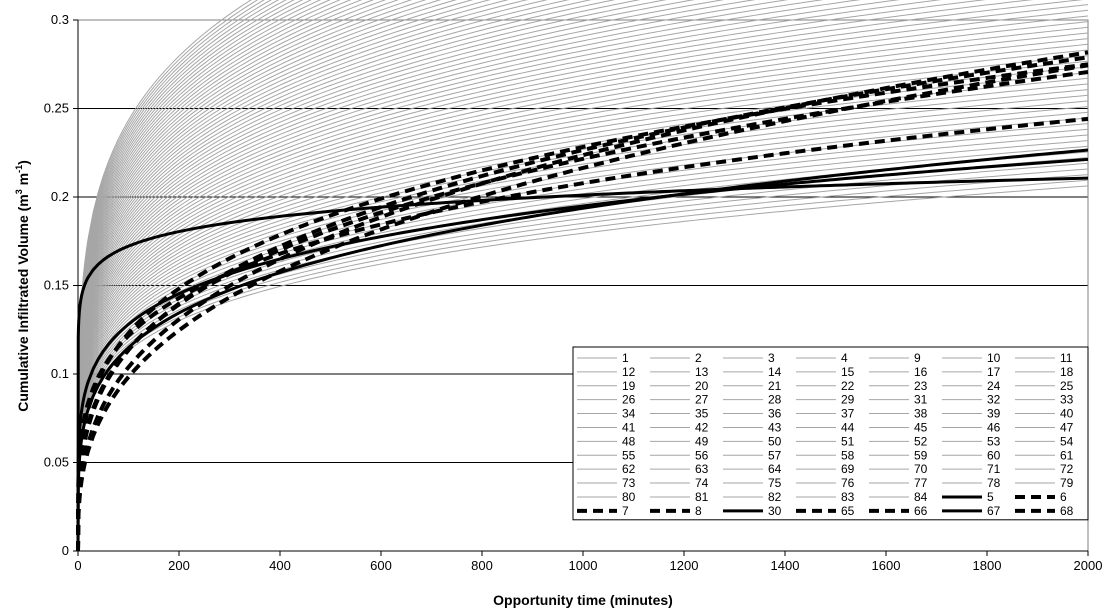 The width and height of the screenshot is (1109, 610). I want to click on legend-label: 13, so click(702, 372).